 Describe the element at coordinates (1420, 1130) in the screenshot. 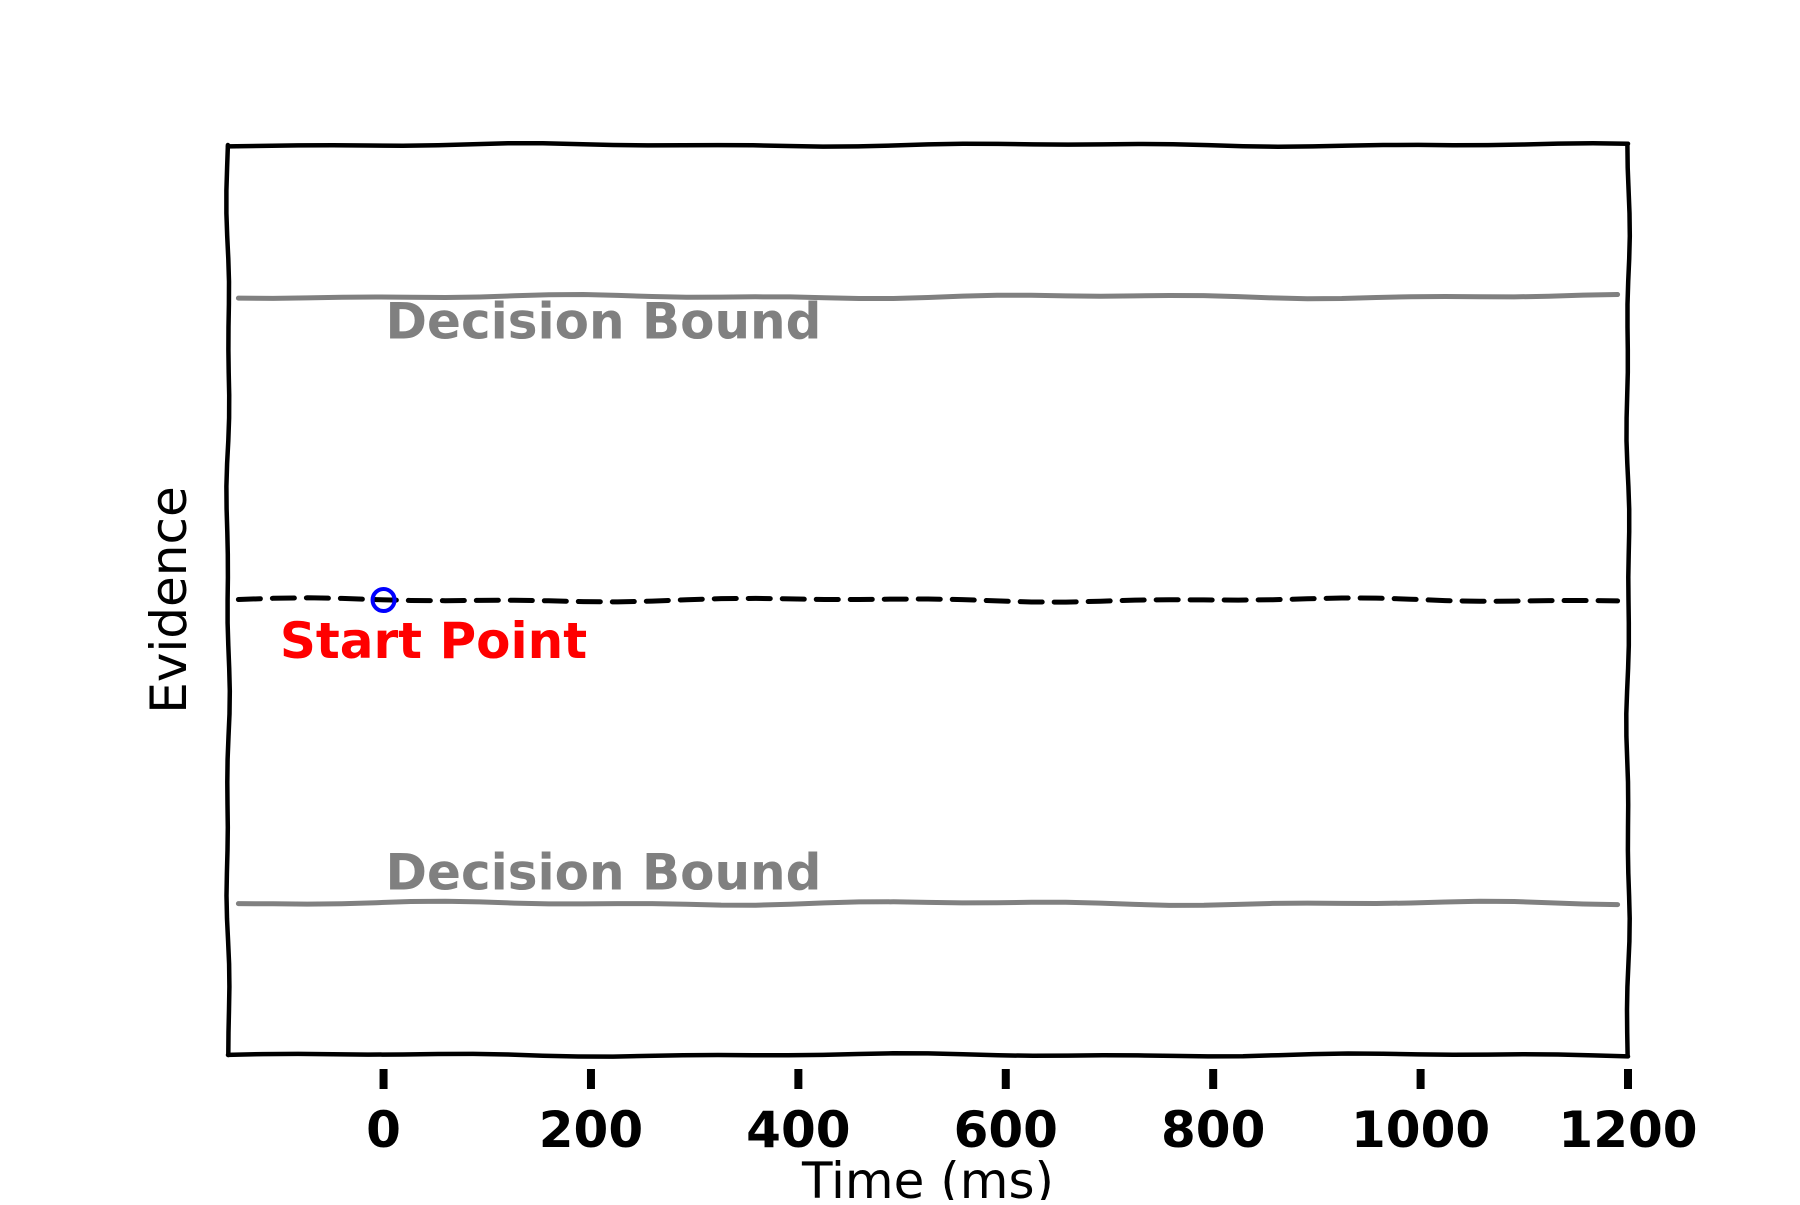

I see `x-tick-label: 1000` at that location.